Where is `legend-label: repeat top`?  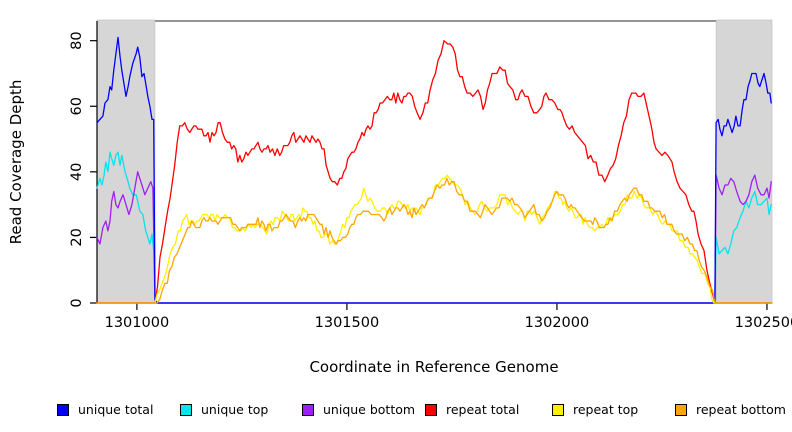
legend-label: repeat top is located at coordinates (606, 409).